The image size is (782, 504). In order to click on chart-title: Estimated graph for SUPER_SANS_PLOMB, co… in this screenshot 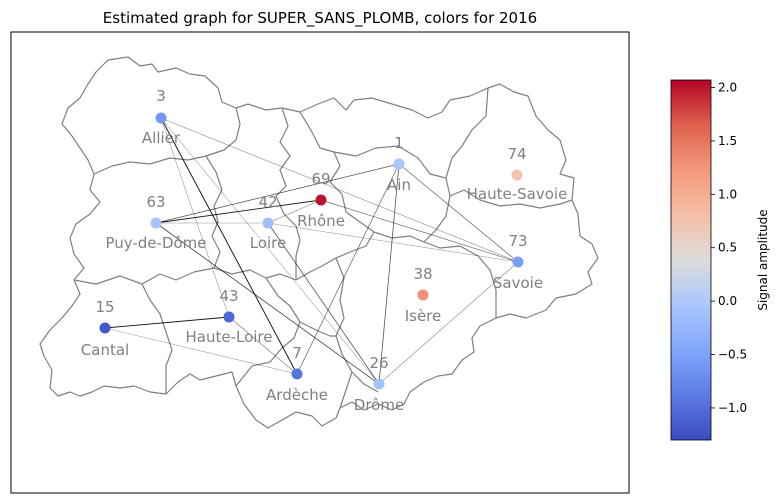, I will do `click(320, 18)`.